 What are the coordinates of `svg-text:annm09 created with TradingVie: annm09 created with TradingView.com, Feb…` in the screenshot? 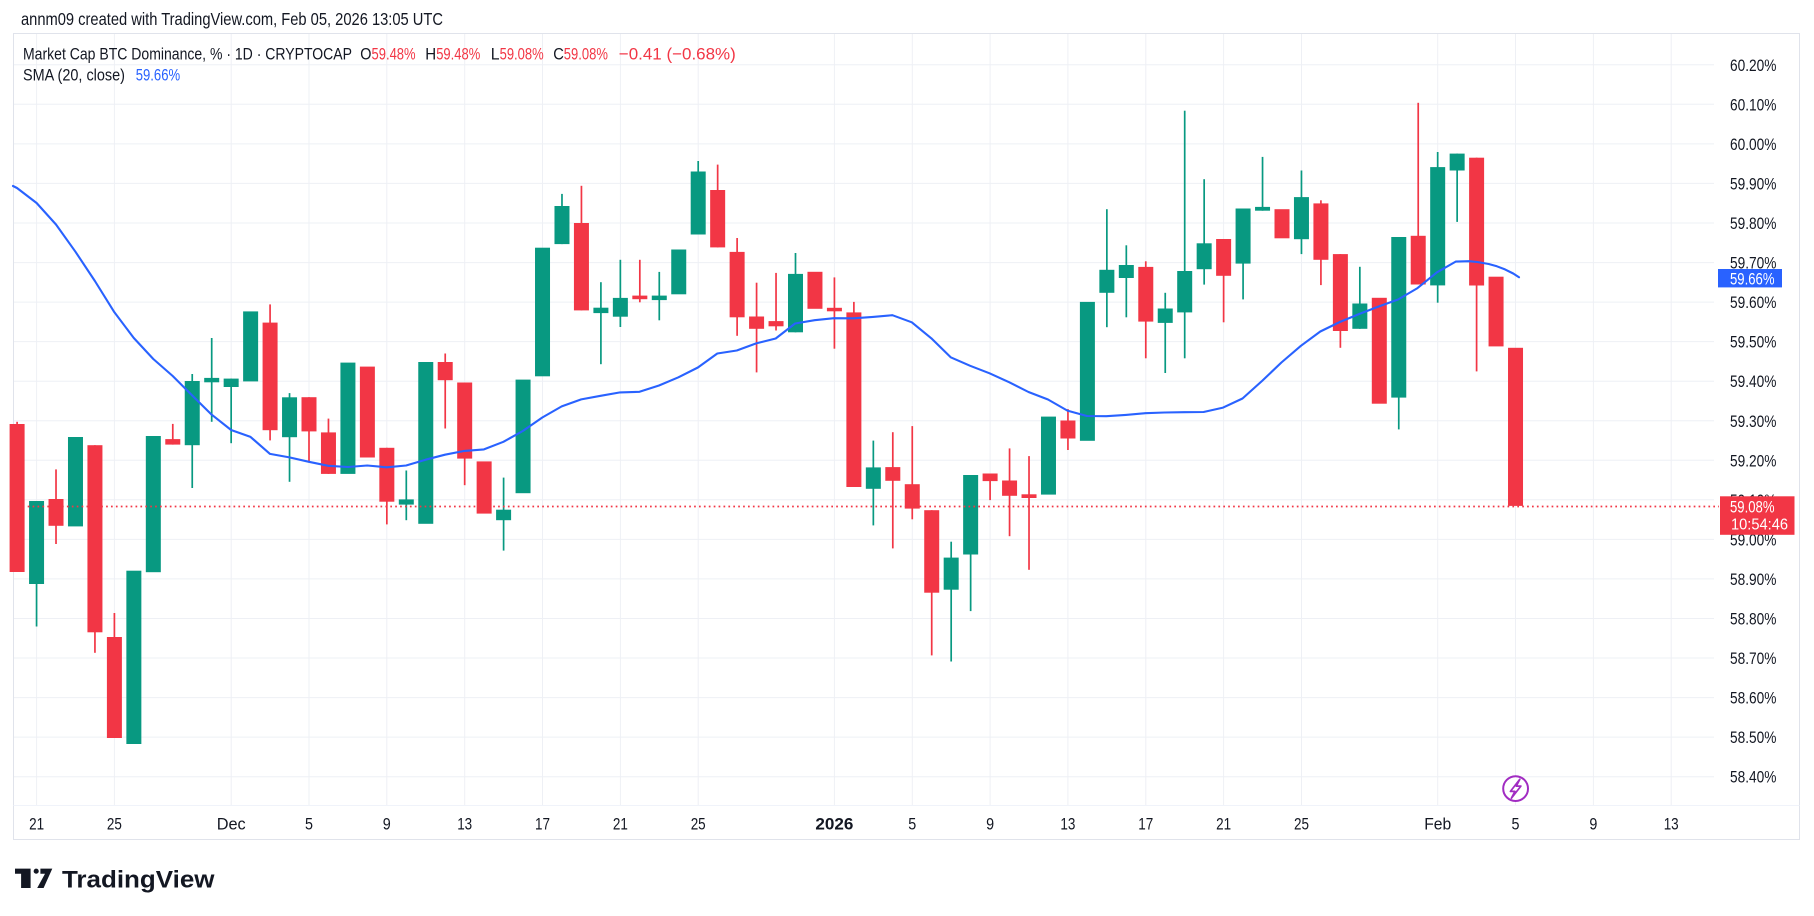 It's located at (232, 19).